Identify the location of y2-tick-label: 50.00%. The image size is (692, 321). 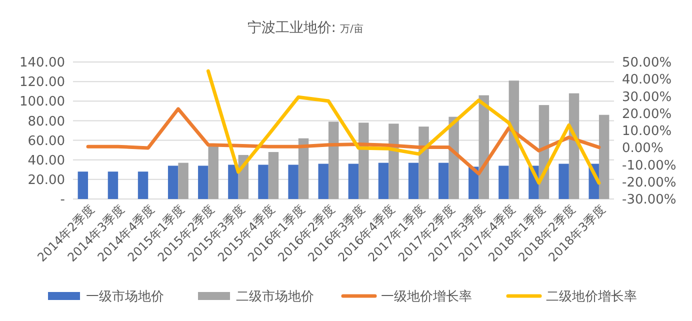
(647, 63).